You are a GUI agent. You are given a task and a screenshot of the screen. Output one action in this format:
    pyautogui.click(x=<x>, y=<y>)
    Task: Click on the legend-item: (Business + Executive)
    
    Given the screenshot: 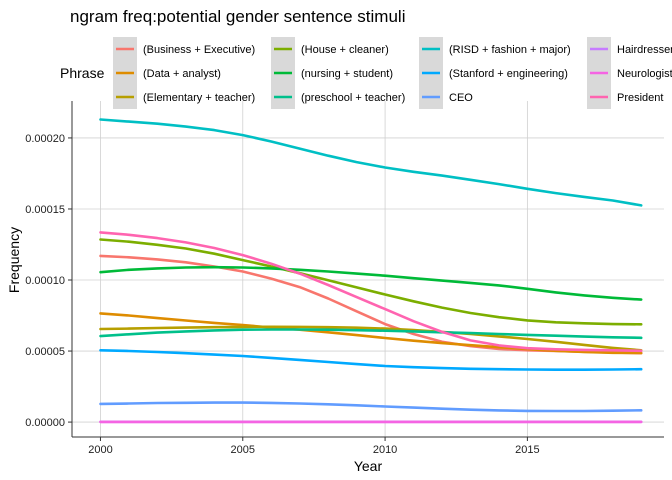 What is the action you would take?
    pyautogui.click(x=184, y=49)
    